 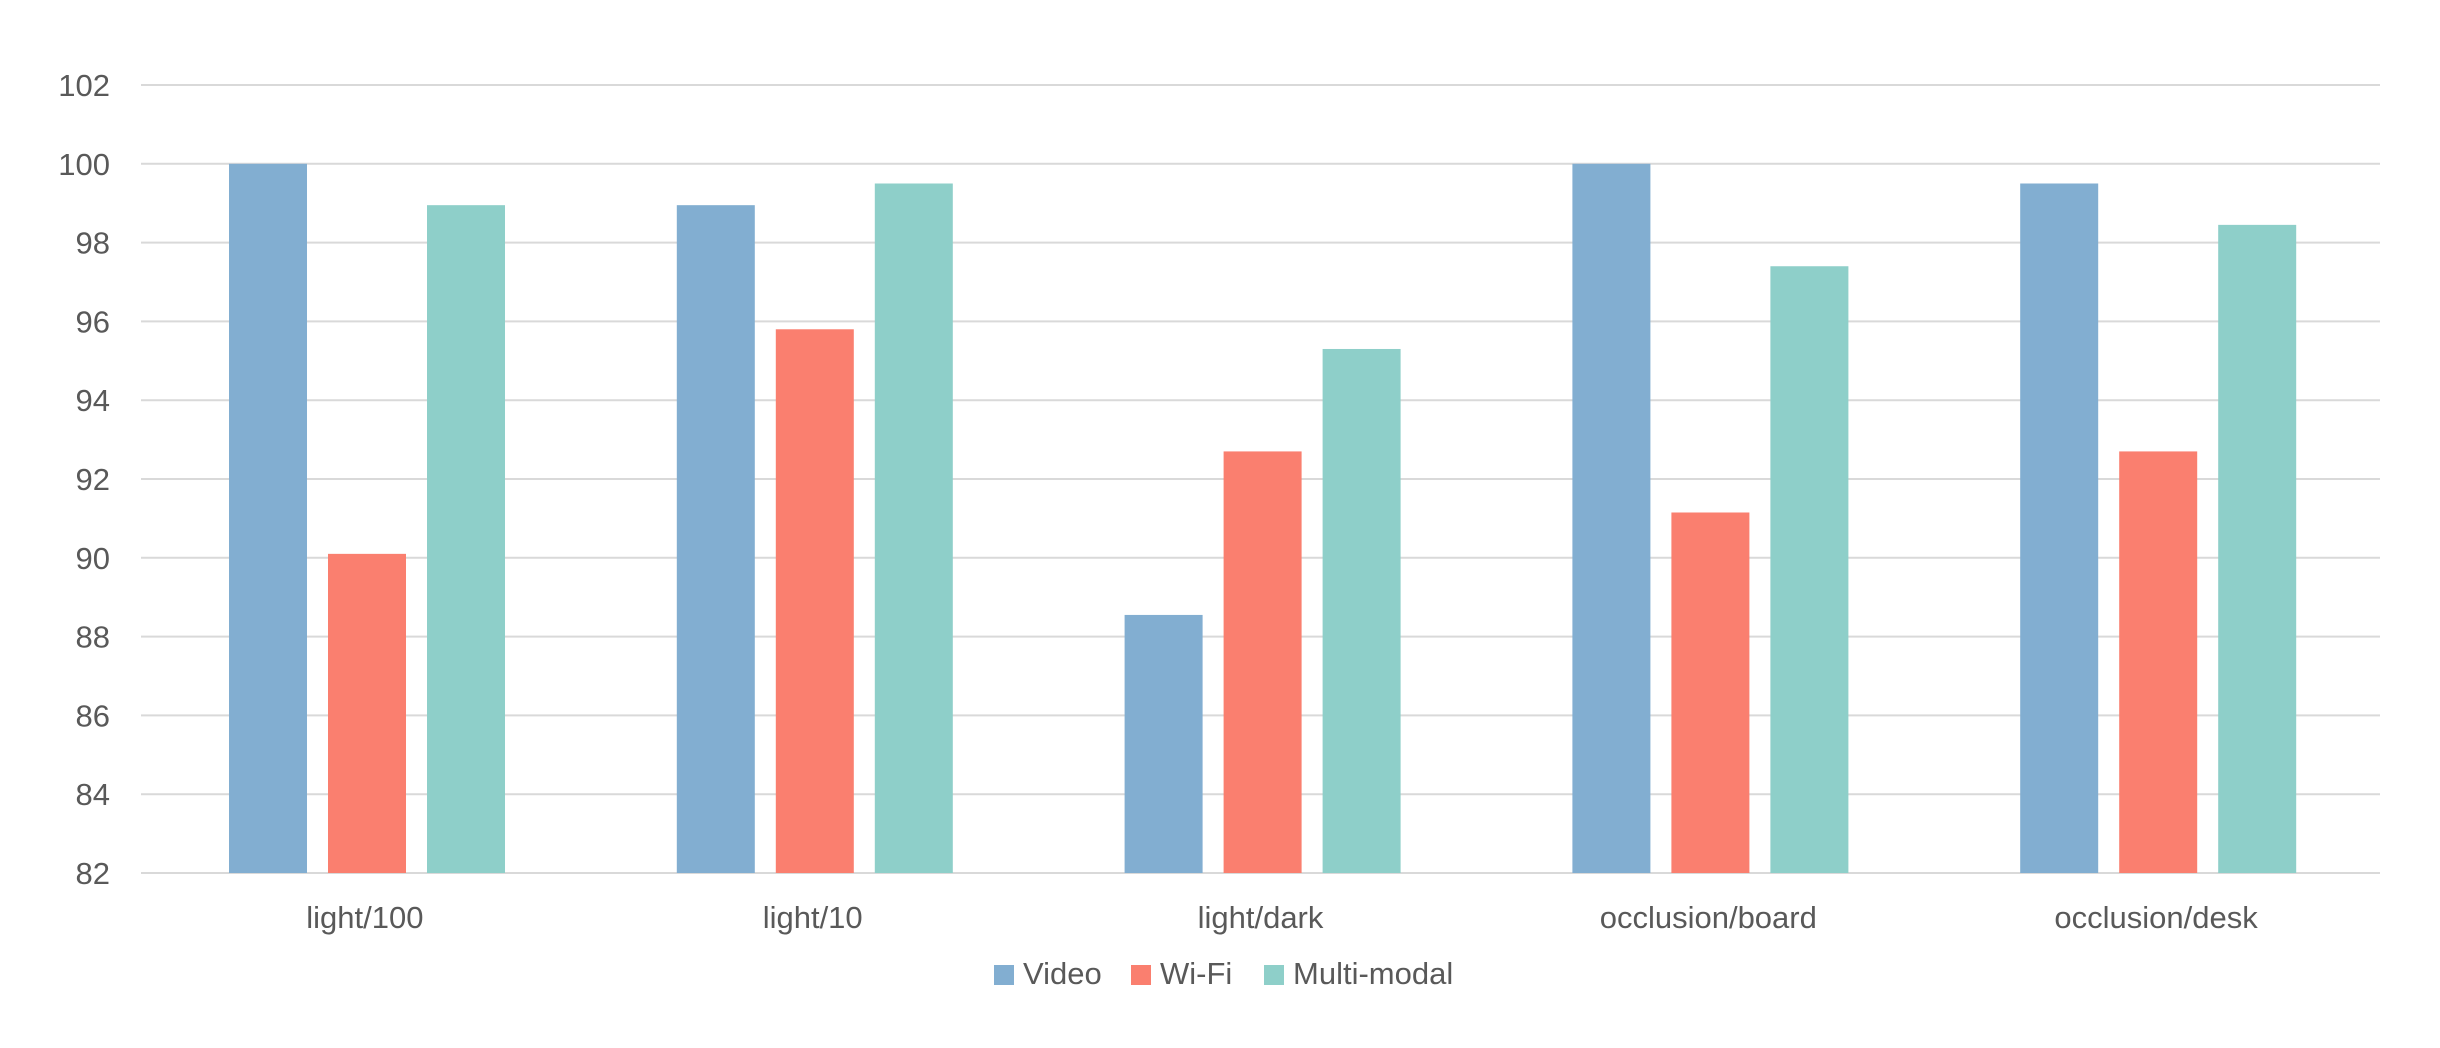 What do you see at coordinates (1373, 973) in the screenshot?
I see `legend-label: Multi-modal` at bounding box center [1373, 973].